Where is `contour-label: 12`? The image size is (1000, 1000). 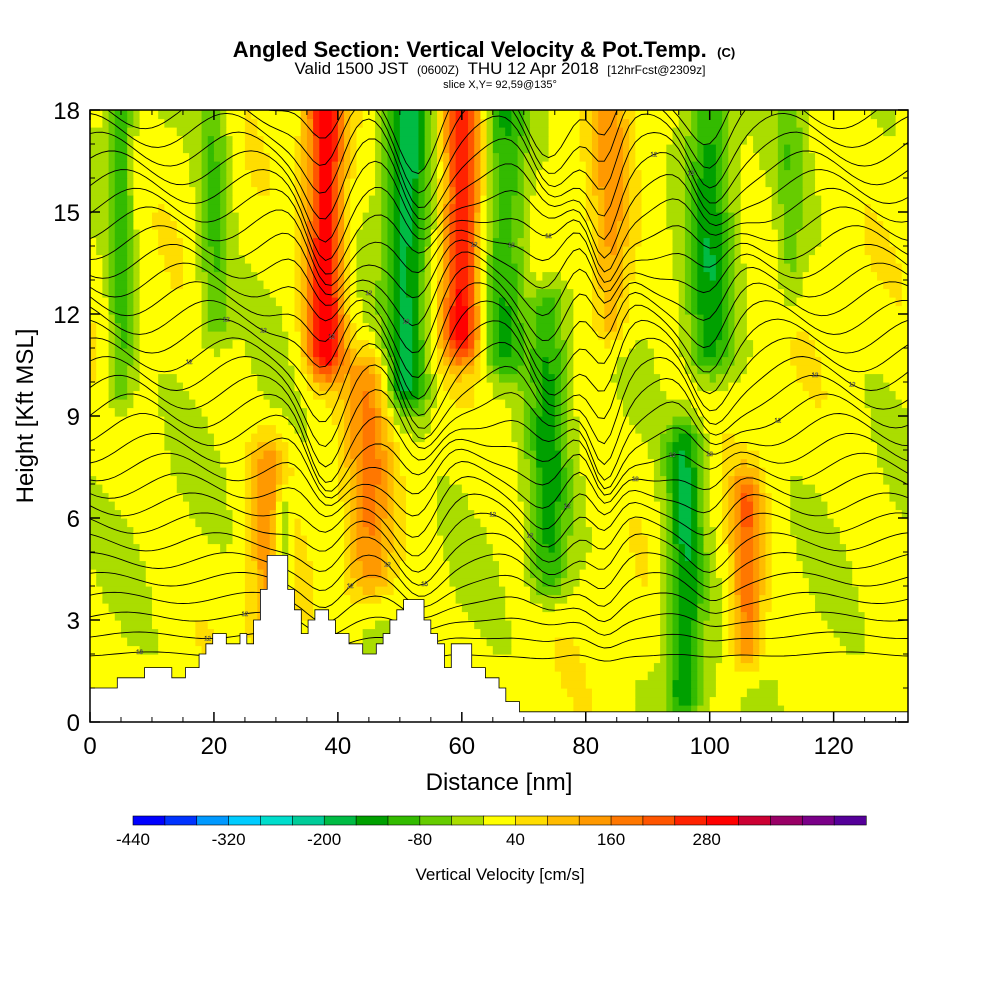
contour-label: 12 is located at coordinates (350, 587).